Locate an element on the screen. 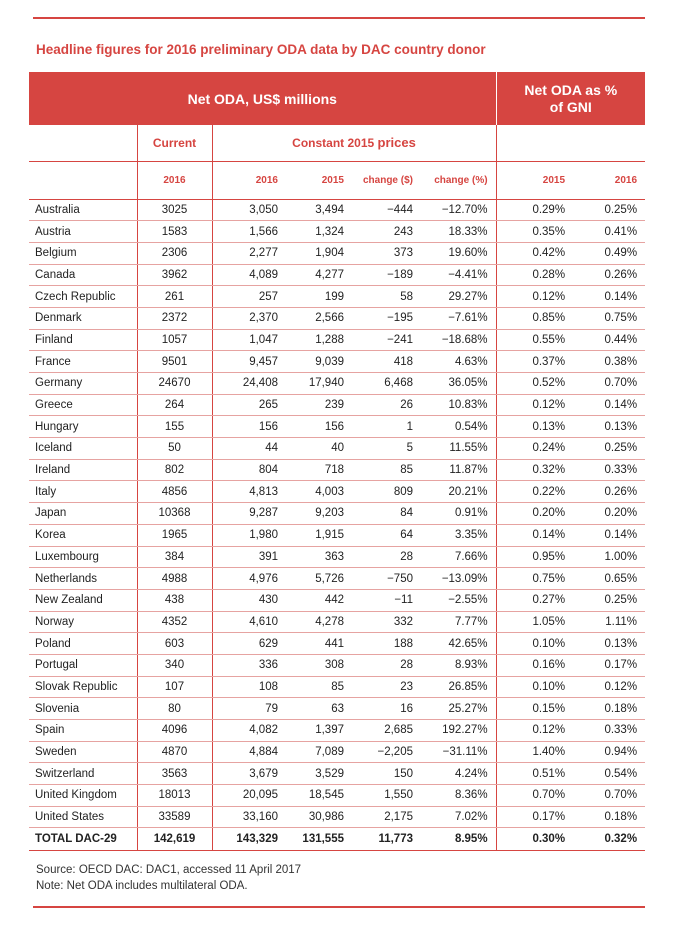 This screenshot has height=931, width=690. change-usd-cell: 28 is located at coordinates (386, 665).